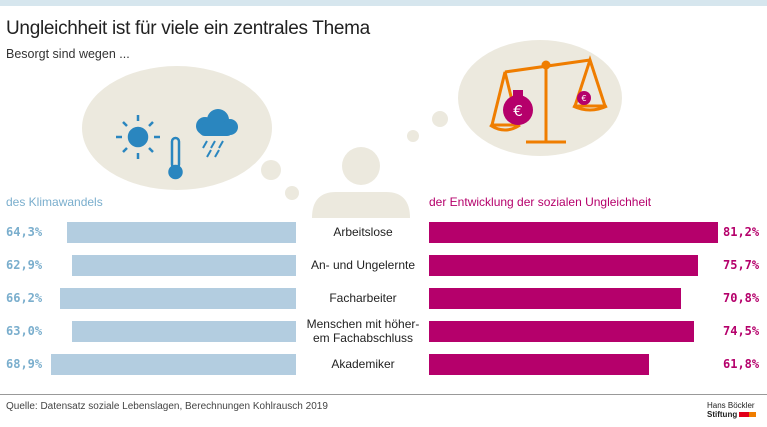 The width and height of the screenshot is (767, 427). I want to click on value-label-inequality: 74,5%, so click(741, 331).